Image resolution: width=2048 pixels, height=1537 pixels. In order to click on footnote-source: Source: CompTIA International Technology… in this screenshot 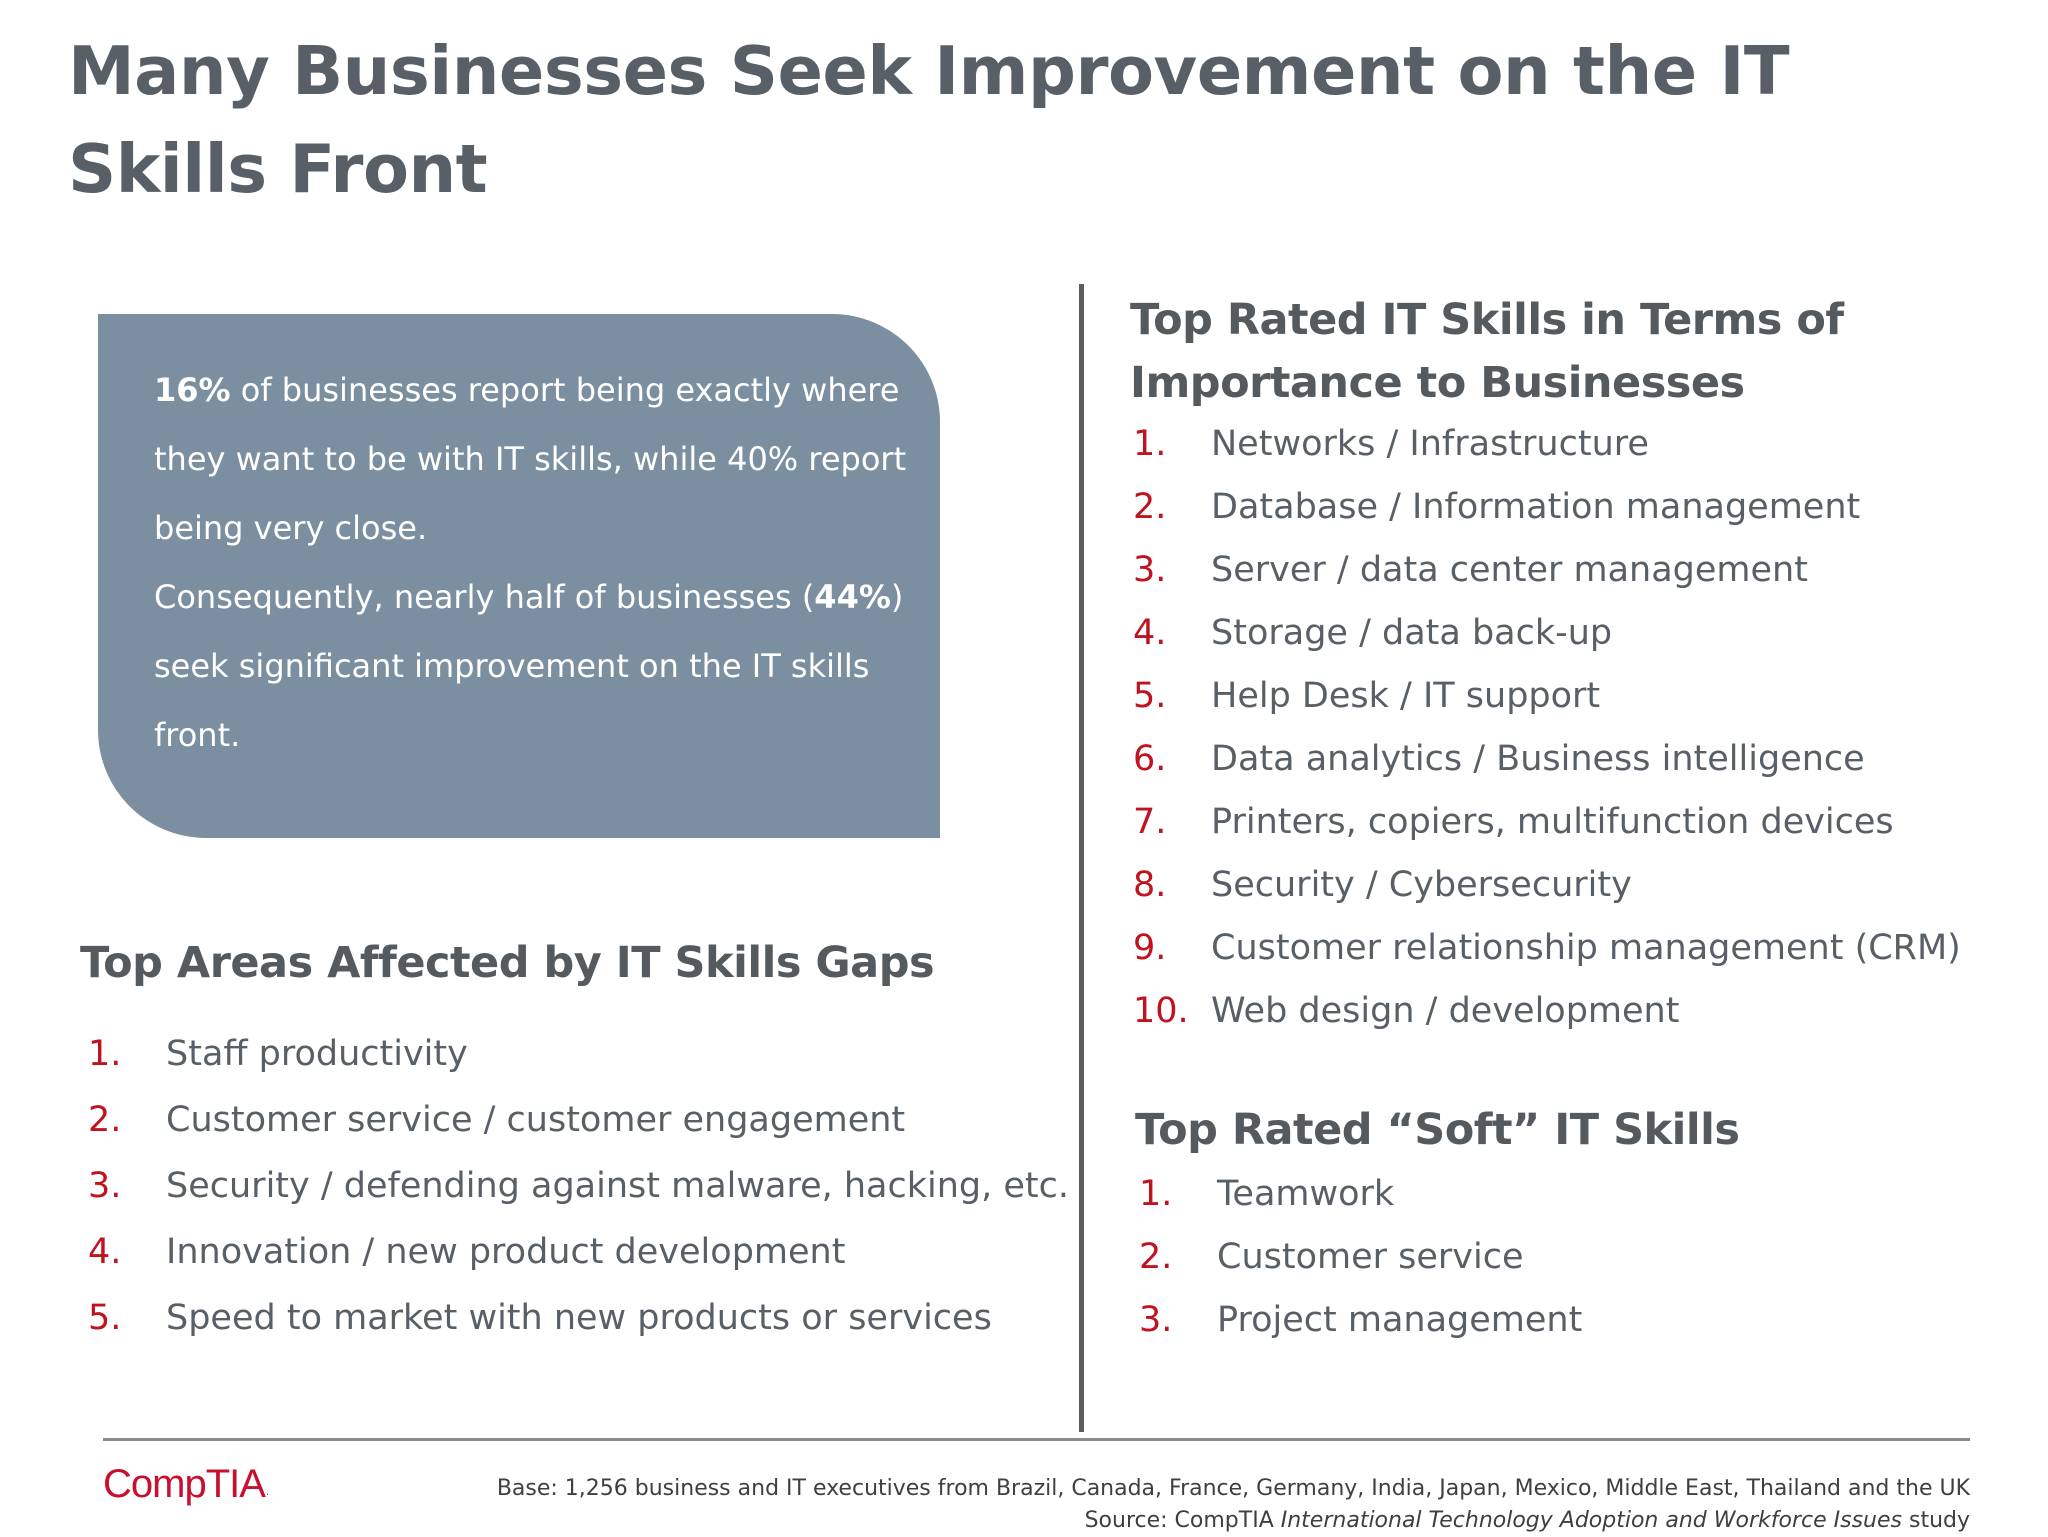, I will do `click(1233, 1521)`.